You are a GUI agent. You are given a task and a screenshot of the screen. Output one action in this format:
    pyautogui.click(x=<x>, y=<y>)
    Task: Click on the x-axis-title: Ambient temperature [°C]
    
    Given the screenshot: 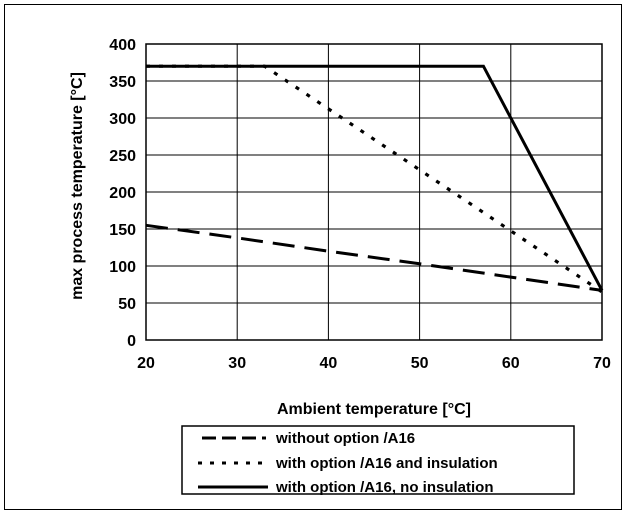 What is the action you would take?
    pyautogui.click(x=374, y=409)
    